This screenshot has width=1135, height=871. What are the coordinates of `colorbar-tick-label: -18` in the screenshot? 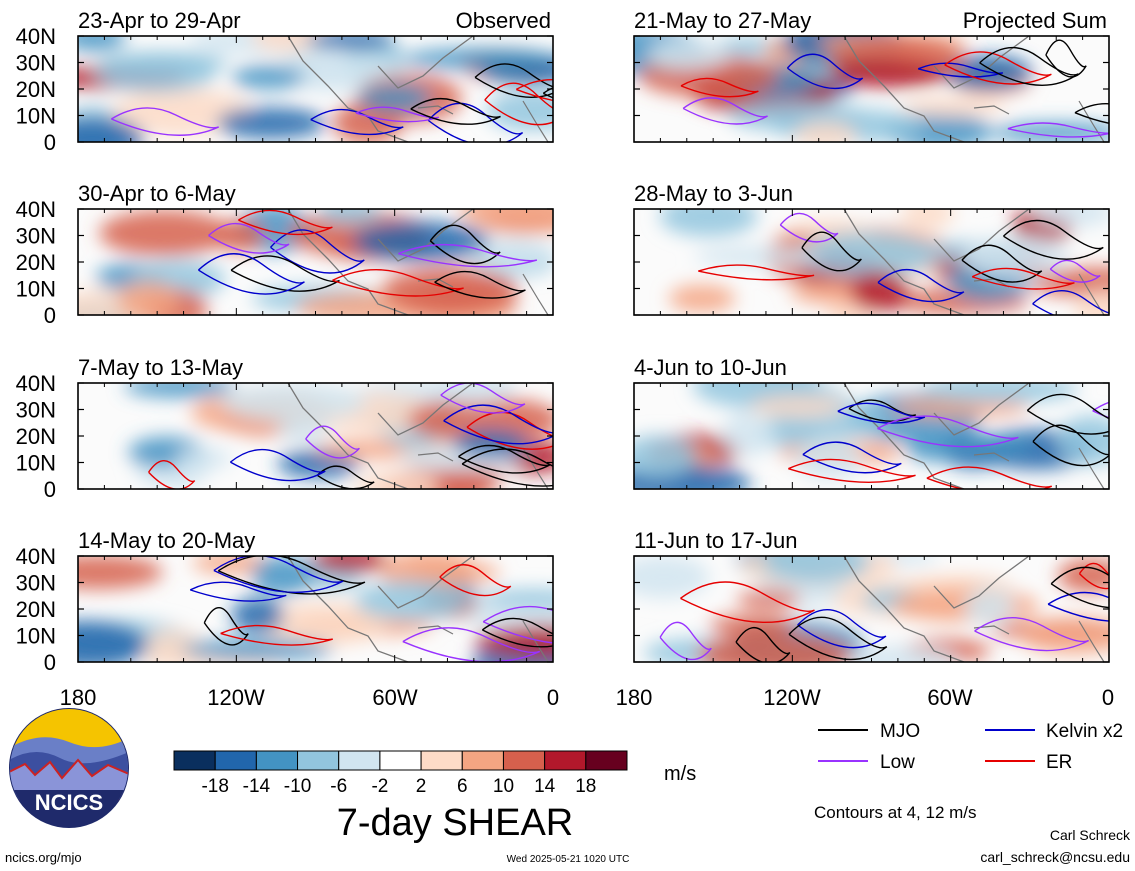 It's located at (214, 786).